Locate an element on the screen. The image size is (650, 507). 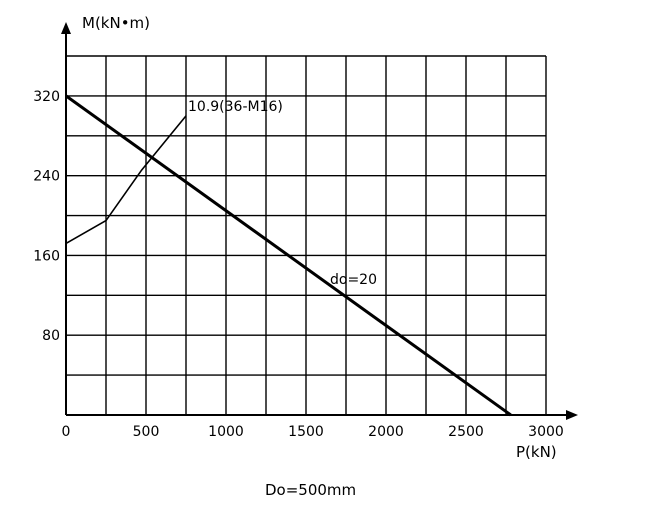
series-label-do: do=20 is located at coordinates (353, 280).